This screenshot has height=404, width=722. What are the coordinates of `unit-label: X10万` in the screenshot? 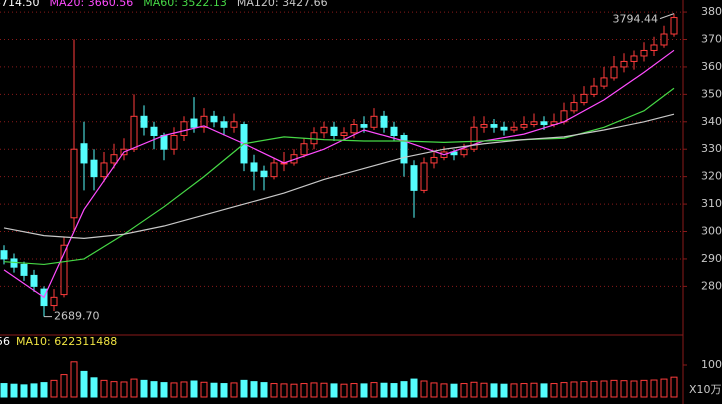 It's located at (705, 389).